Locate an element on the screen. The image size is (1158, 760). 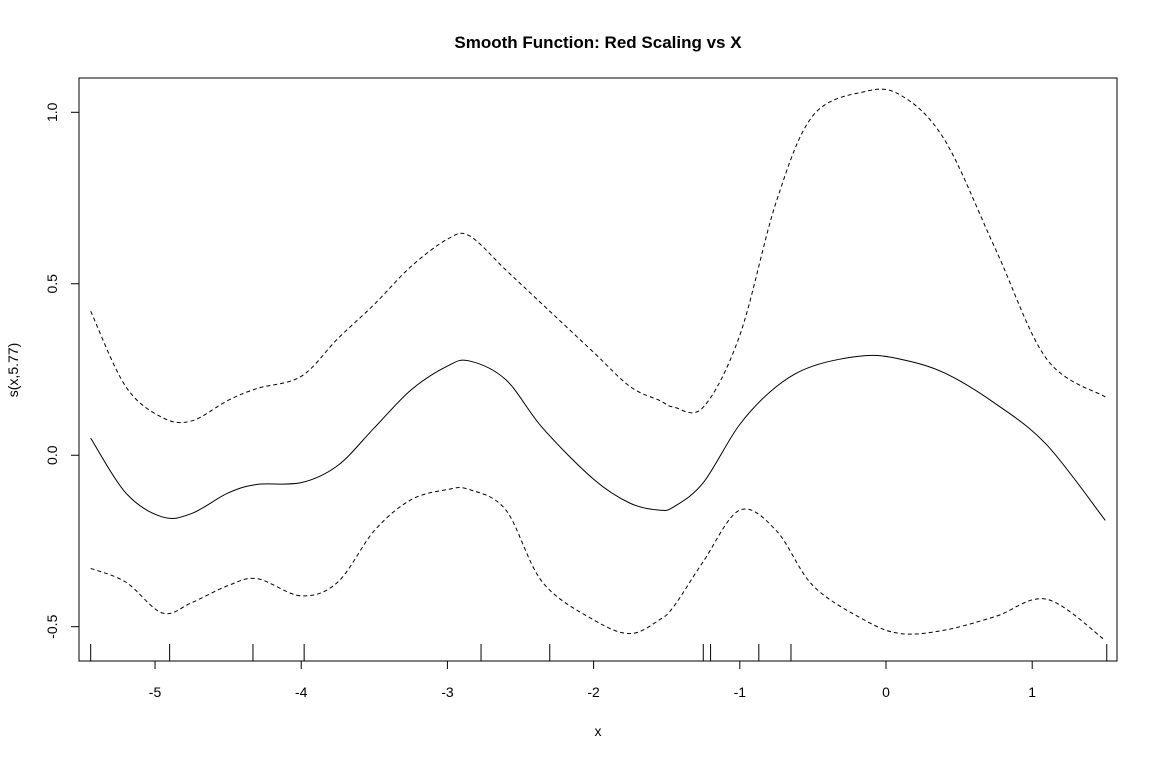
x-axis-label: x is located at coordinates (598, 731).